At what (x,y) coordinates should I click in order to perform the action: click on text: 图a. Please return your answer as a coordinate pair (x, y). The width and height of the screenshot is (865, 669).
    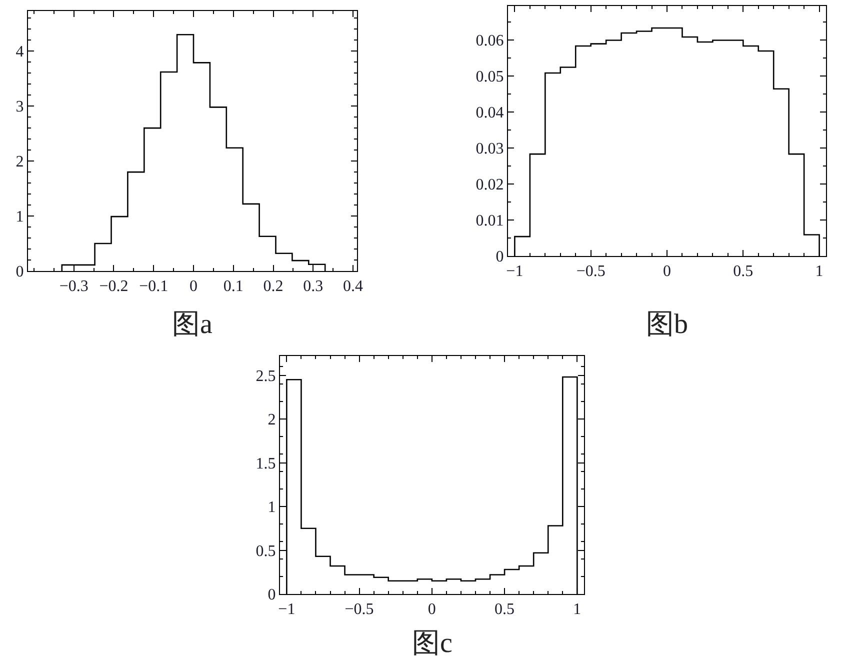
    Looking at the image, I should click on (192, 324).